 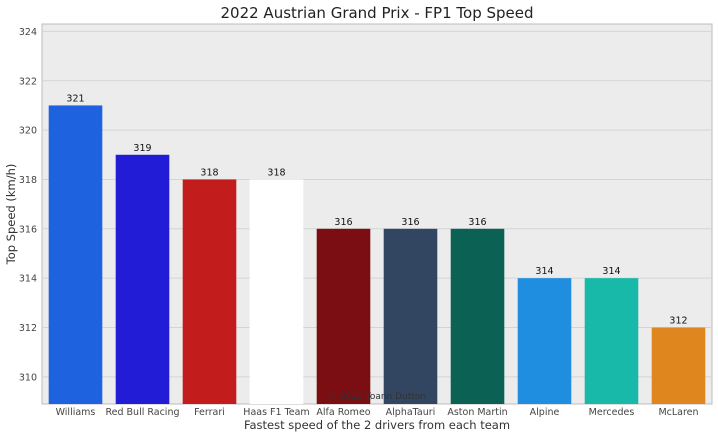 What do you see at coordinates (545, 412) in the screenshot?
I see `x-tick-label: Alpine` at bounding box center [545, 412].